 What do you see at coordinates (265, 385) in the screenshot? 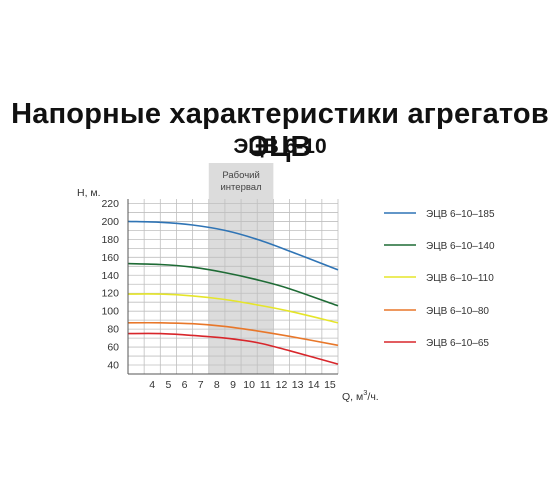
I see `x-tick-label: 11` at bounding box center [265, 385].